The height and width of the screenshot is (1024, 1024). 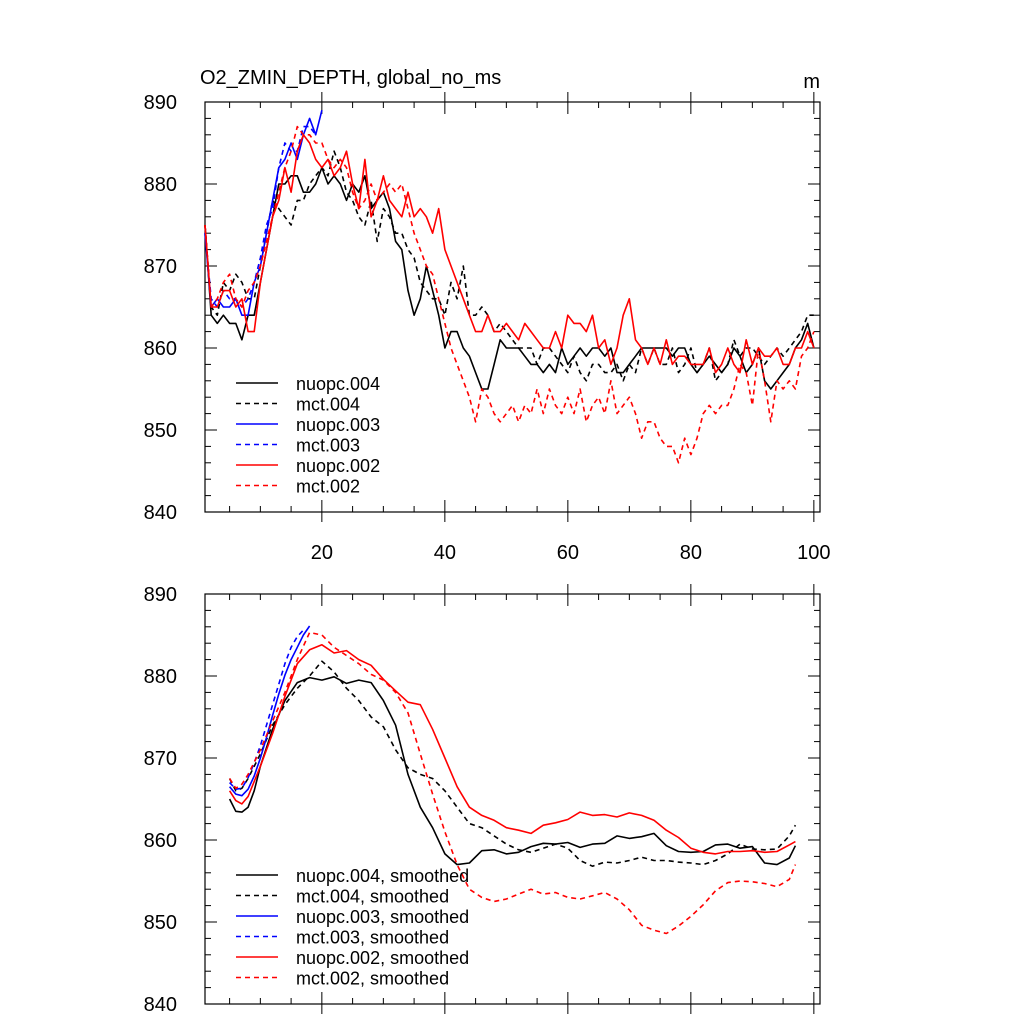 What do you see at coordinates (382, 917) in the screenshot?
I see `legend-label: nuopc.003, smoothed` at bounding box center [382, 917].